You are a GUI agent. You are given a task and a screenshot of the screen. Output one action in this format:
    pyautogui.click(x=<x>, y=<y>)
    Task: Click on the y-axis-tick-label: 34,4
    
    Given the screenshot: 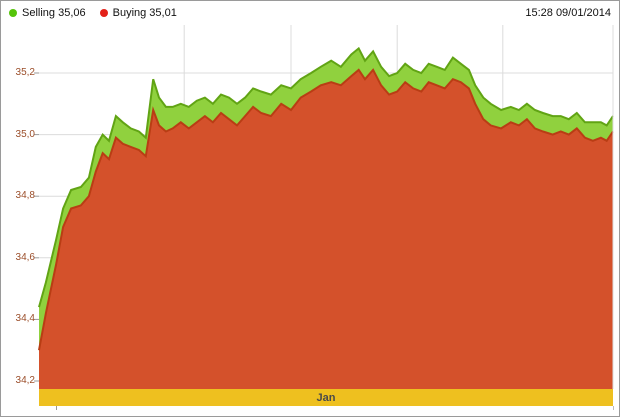 What is the action you would take?
    pyautogui.click(x=25, y=319)
    